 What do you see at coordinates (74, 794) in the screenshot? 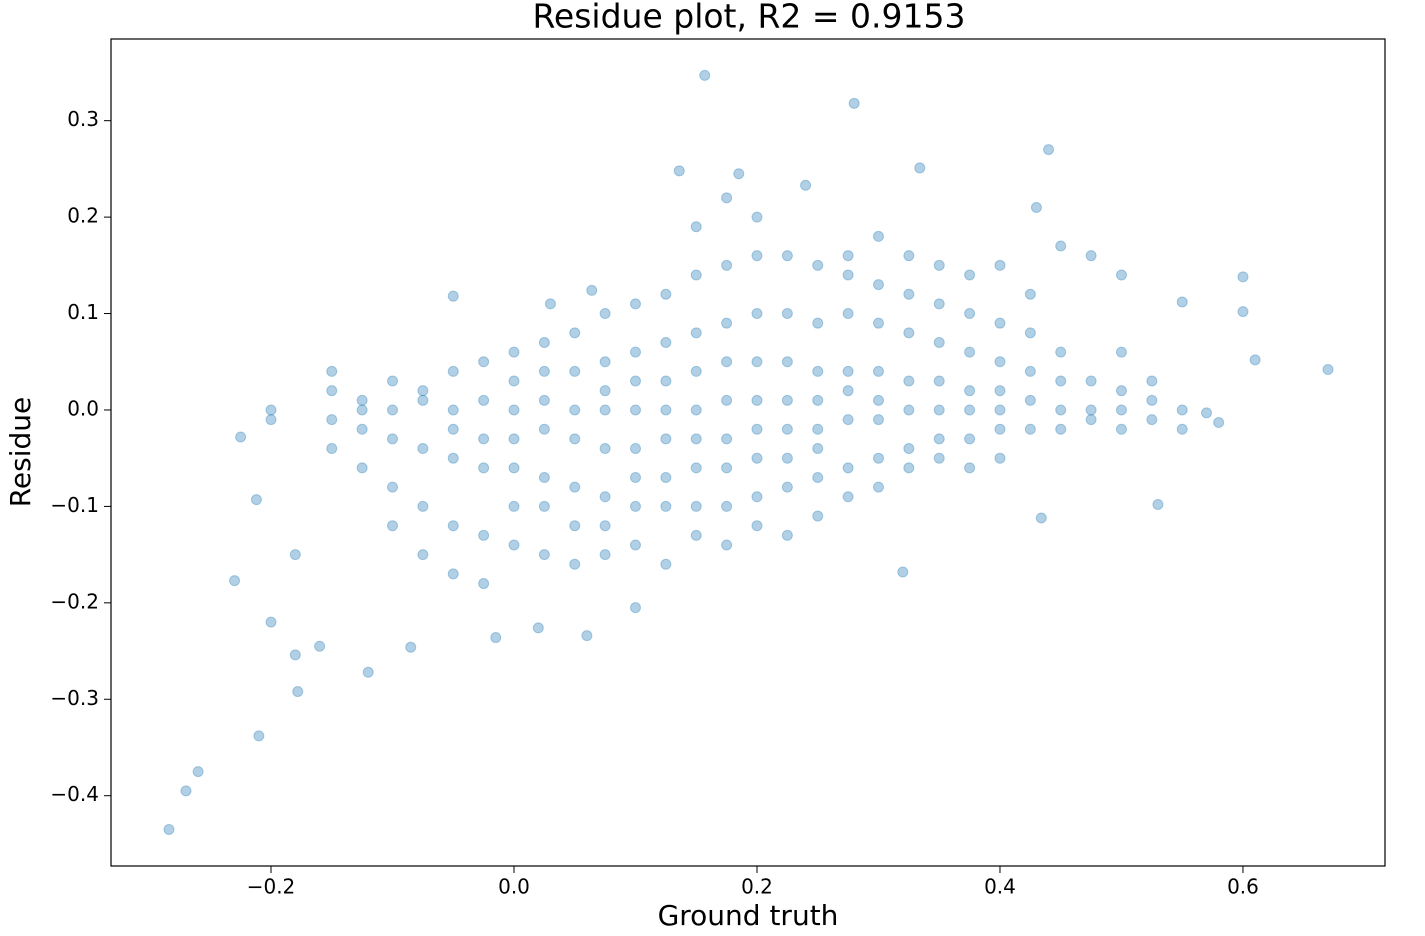
I see `y-tick-label: −0.4` at bounding box center [74, 794].